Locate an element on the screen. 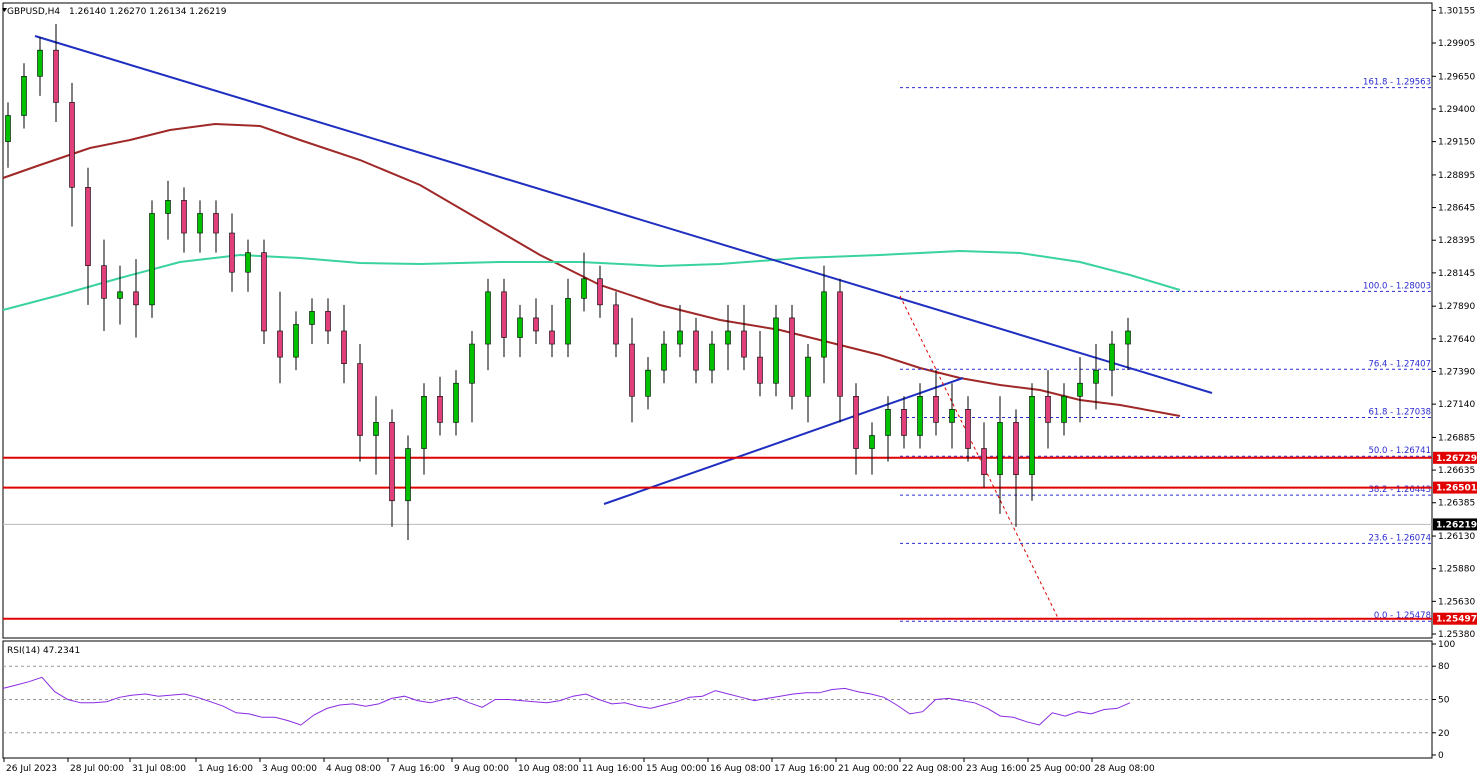 This screenshot has height=779, width=1479. fibonacci-level-label: 23.6 - 1.26074 is located at coordinates (1399, 538).